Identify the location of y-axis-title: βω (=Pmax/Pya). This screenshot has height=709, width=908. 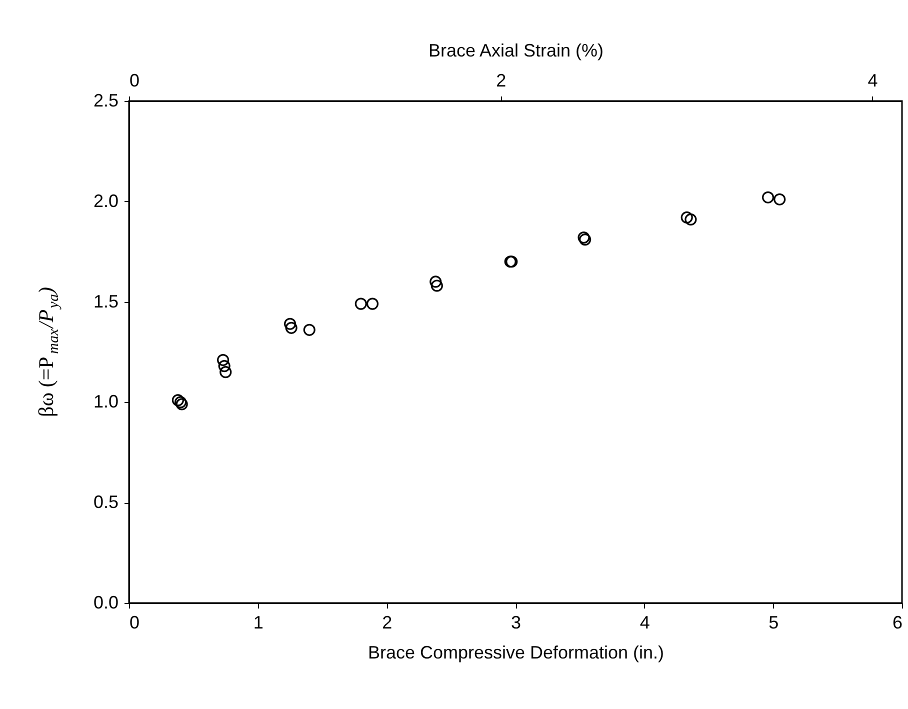
(48, 352).